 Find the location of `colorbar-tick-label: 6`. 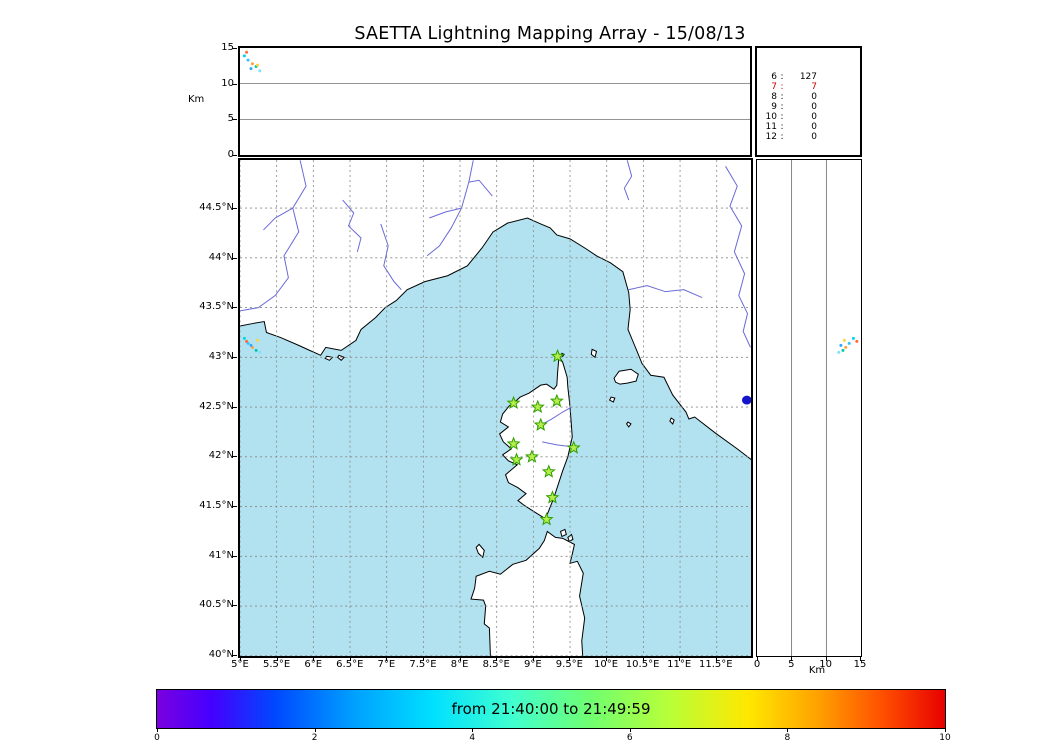

colorbar-tick-label: 6 is located at coordinates (629, 738).